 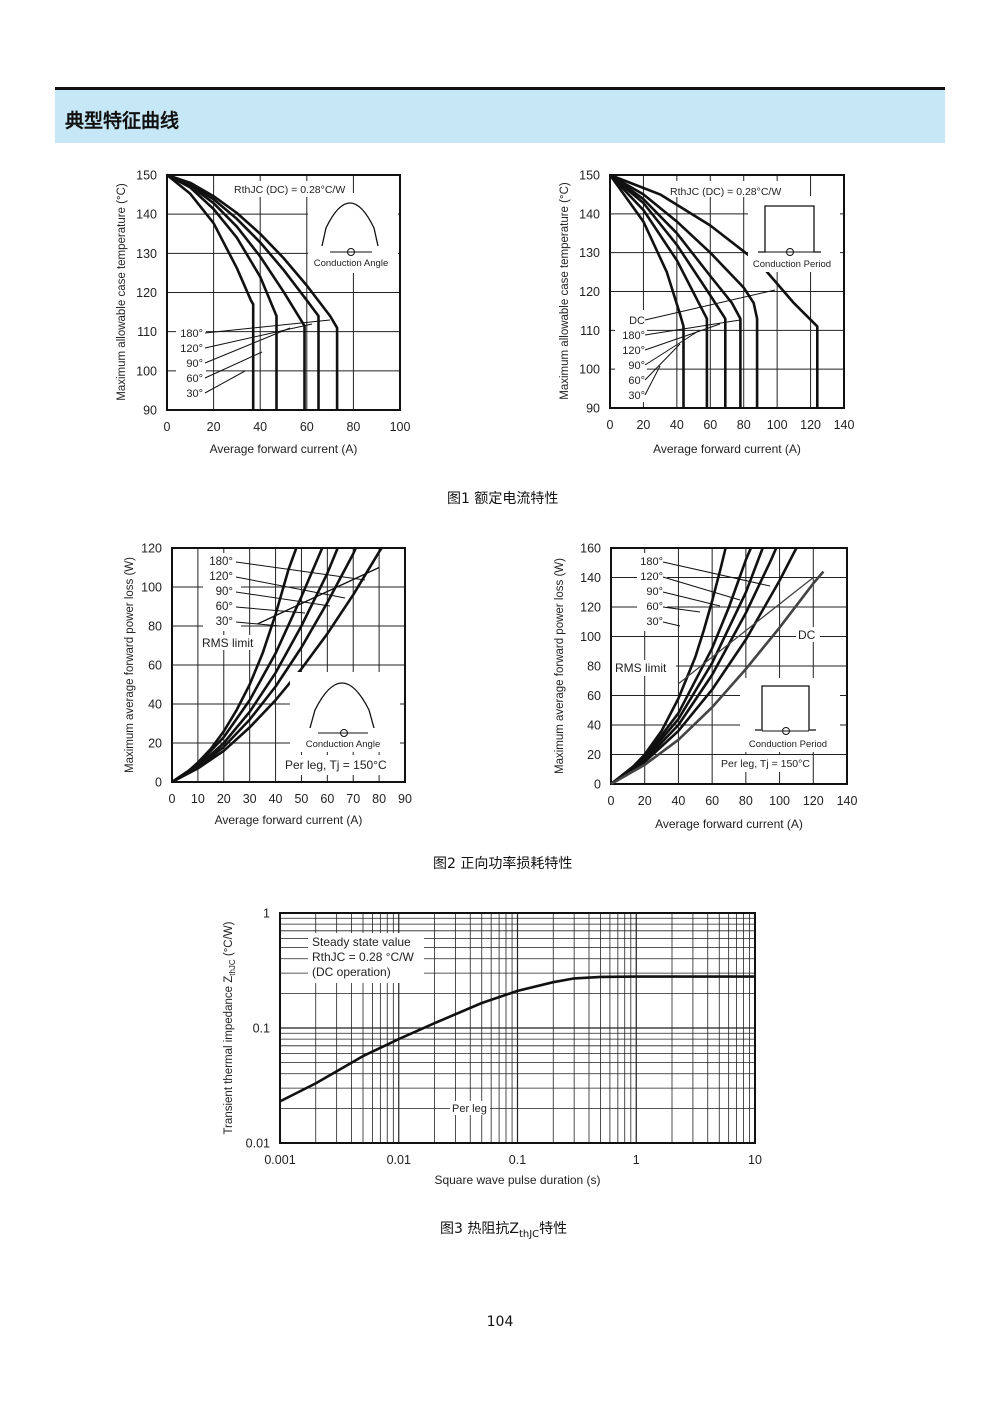 I want to click on figure-3-caption: 图3 热阻抗ZthJC特性, so click(x=503, y=1229).